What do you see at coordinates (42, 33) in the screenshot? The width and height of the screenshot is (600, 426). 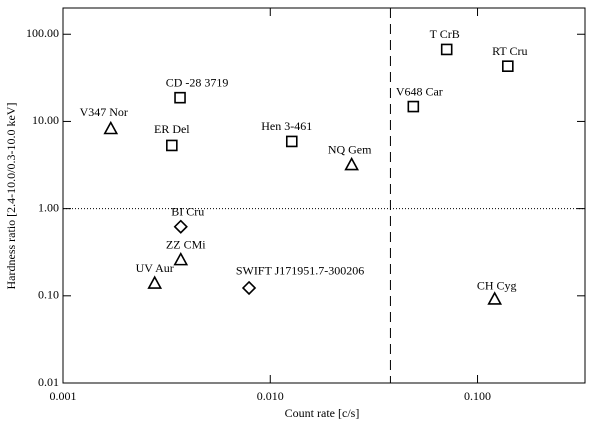 I see `y-tick-label: 100.00` at bounding box center [42, 33].